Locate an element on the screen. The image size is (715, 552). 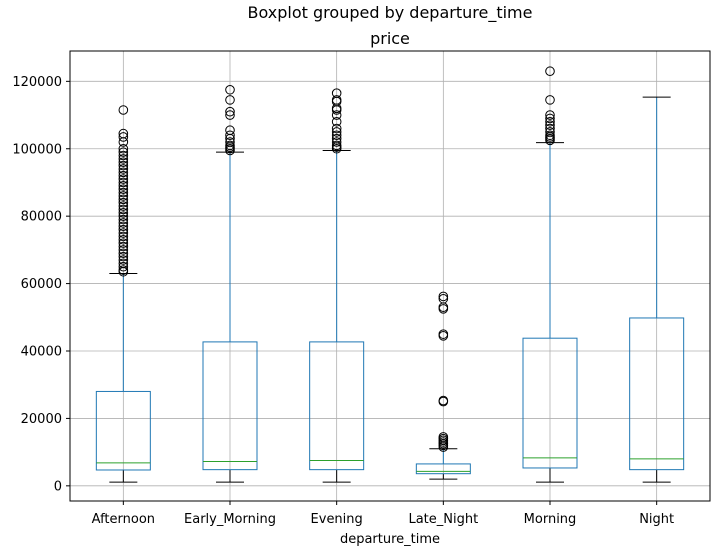
y-tick-label: 20000 is located at coordinates (41, 419).